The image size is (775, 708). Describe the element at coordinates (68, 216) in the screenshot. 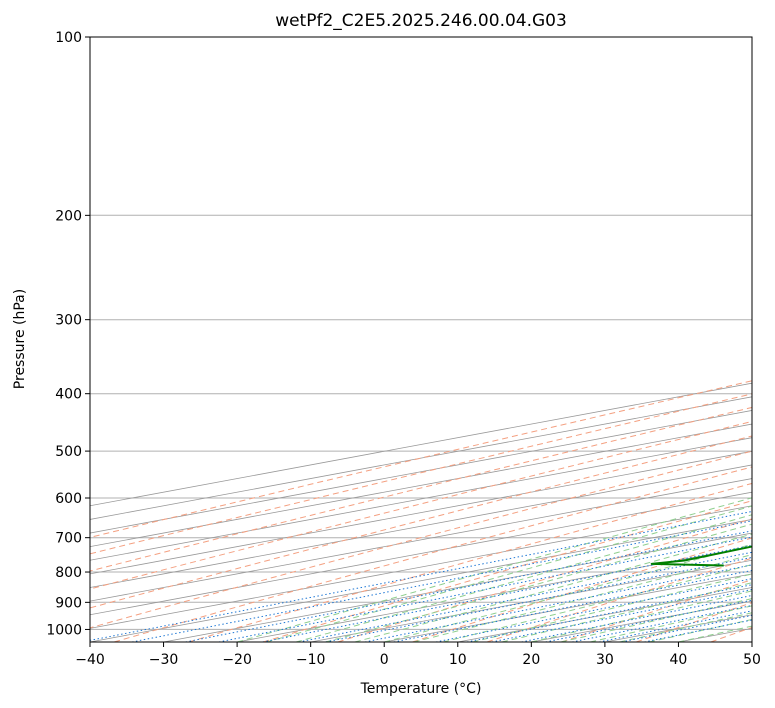

I see `y-tick-label: 200` at that location.